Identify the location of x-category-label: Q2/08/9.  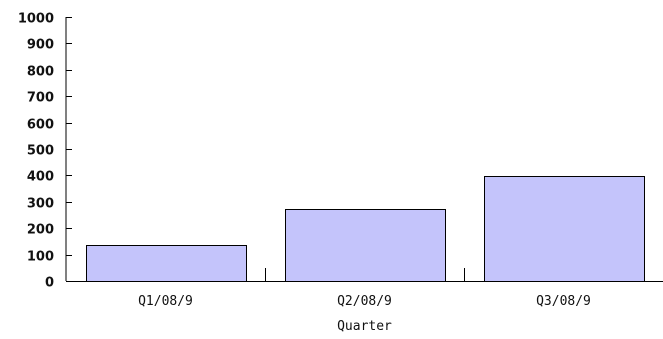
(364, 301).